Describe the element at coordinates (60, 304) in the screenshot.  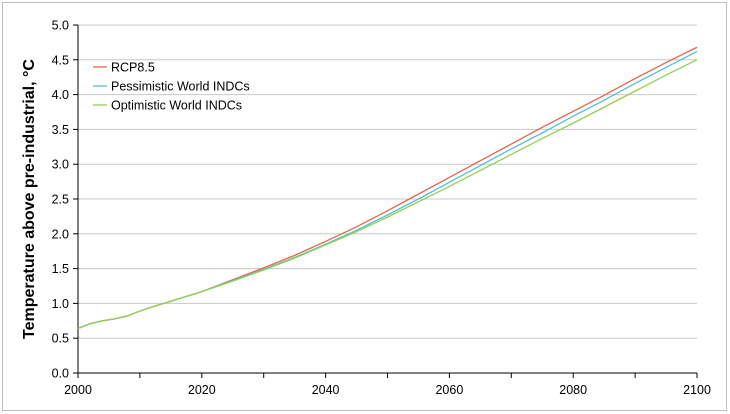
I see `y-tick-label: 1.0` at that location.